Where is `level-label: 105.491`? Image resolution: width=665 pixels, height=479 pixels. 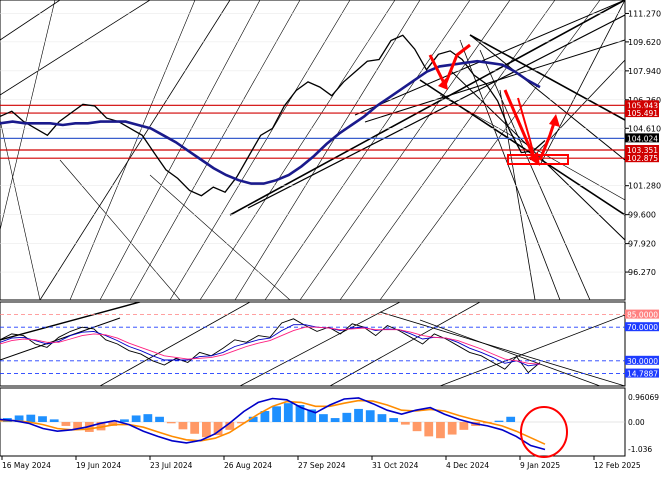
level-label: 105.491 is located at coordinates (642, 113).